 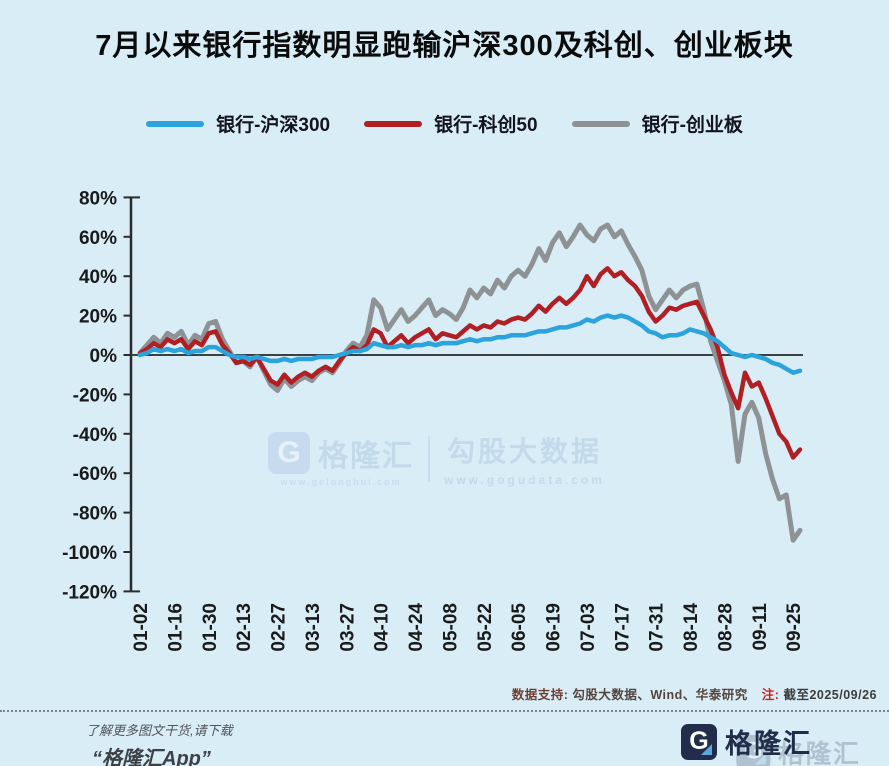 I want to click on x-tick-label: 09-11, so click(x=760, y=627).